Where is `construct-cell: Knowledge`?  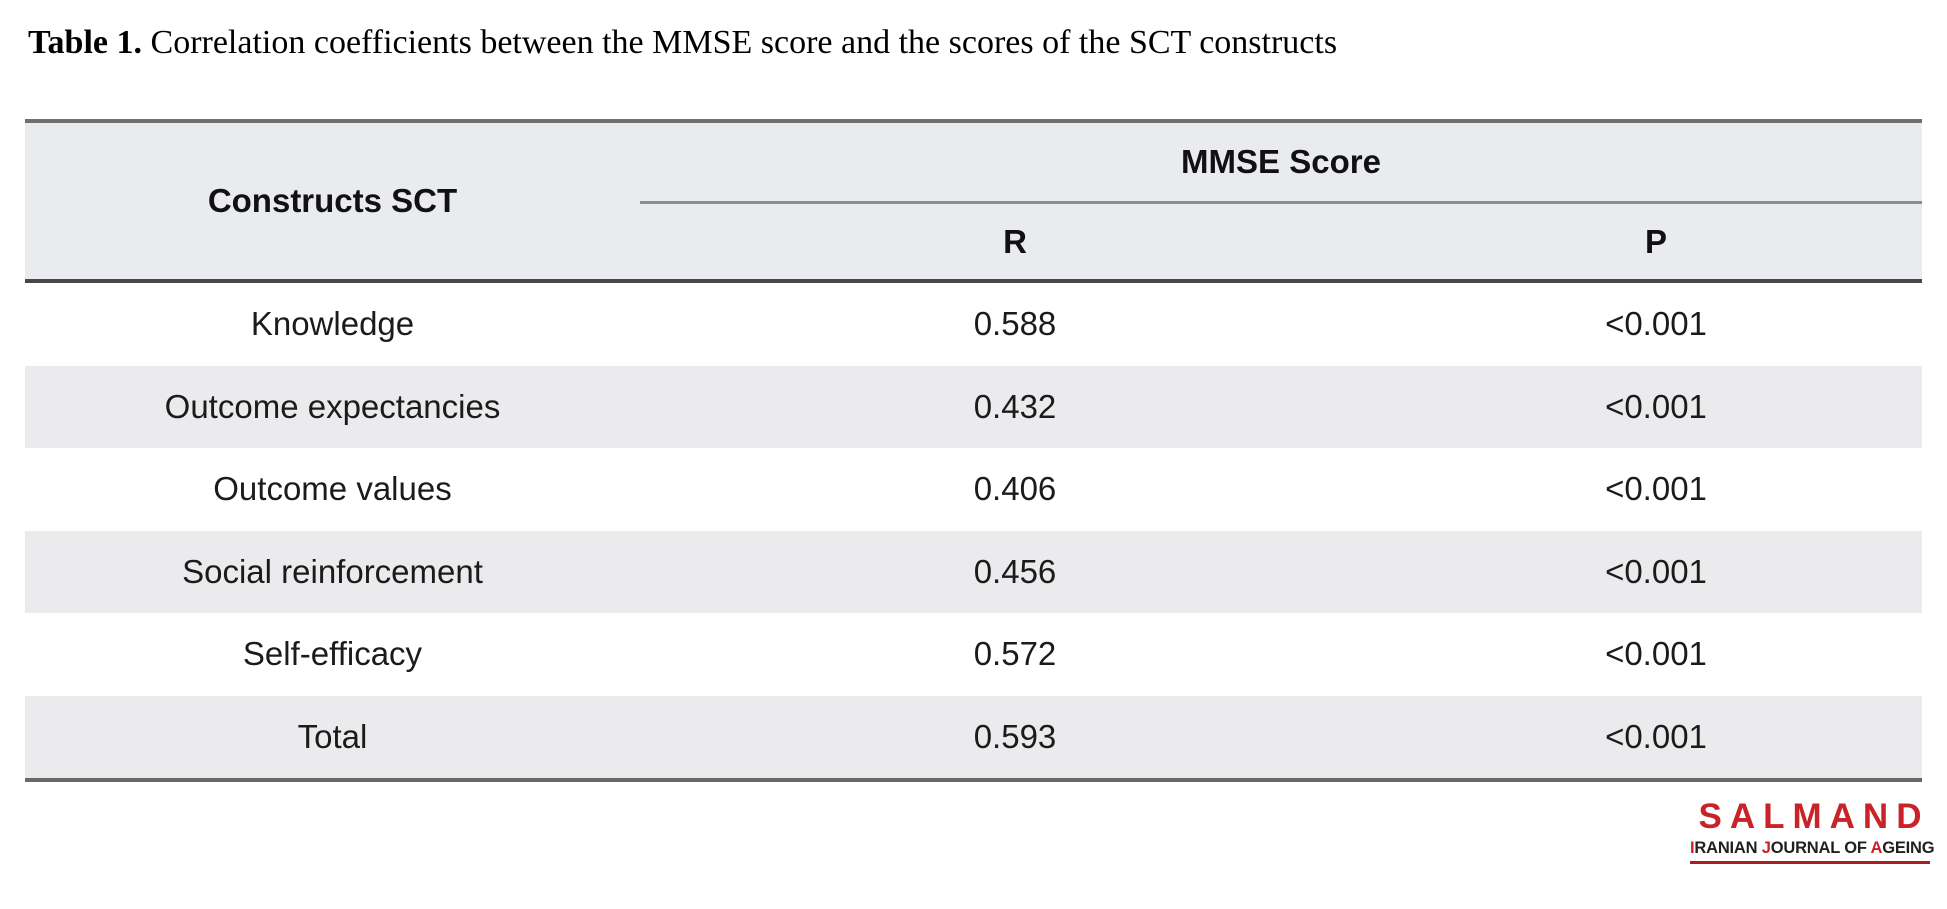 construct-cell: Knowledge is located at coordinates (332, 324).